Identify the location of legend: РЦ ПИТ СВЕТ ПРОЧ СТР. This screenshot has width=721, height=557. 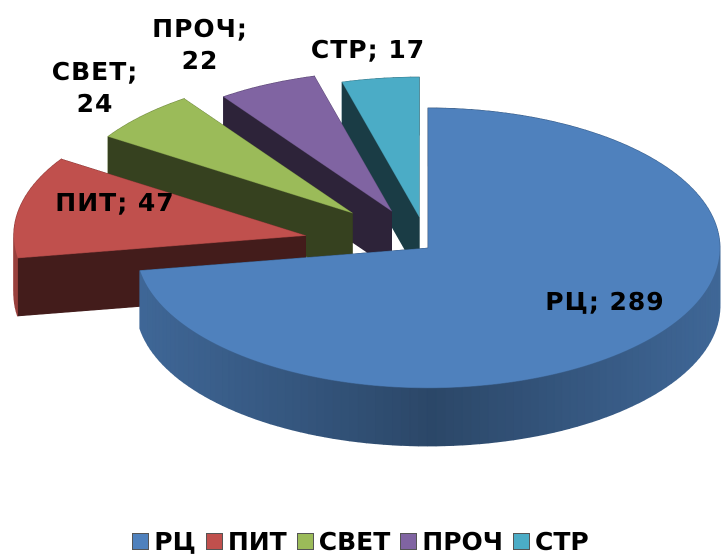
(360, 541).